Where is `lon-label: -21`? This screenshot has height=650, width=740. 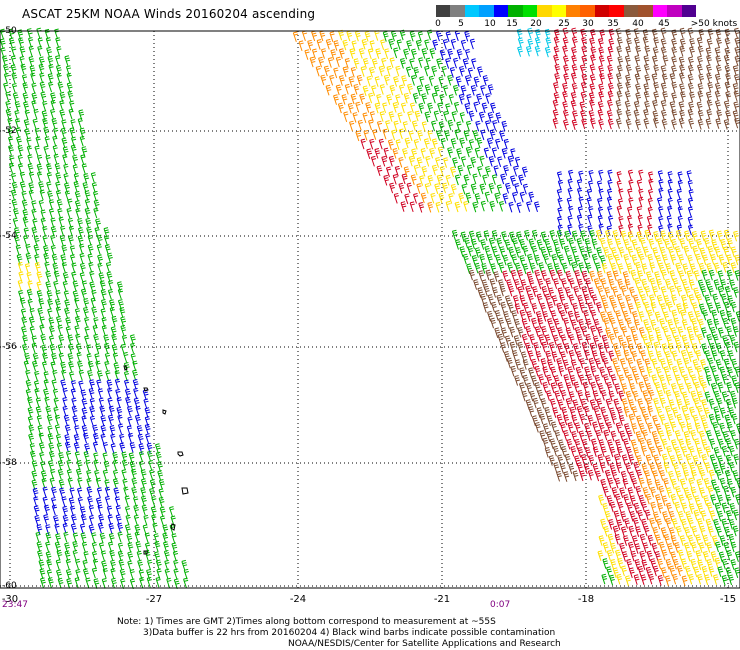
lon-label: -21 is located at coordinates (442, 599).